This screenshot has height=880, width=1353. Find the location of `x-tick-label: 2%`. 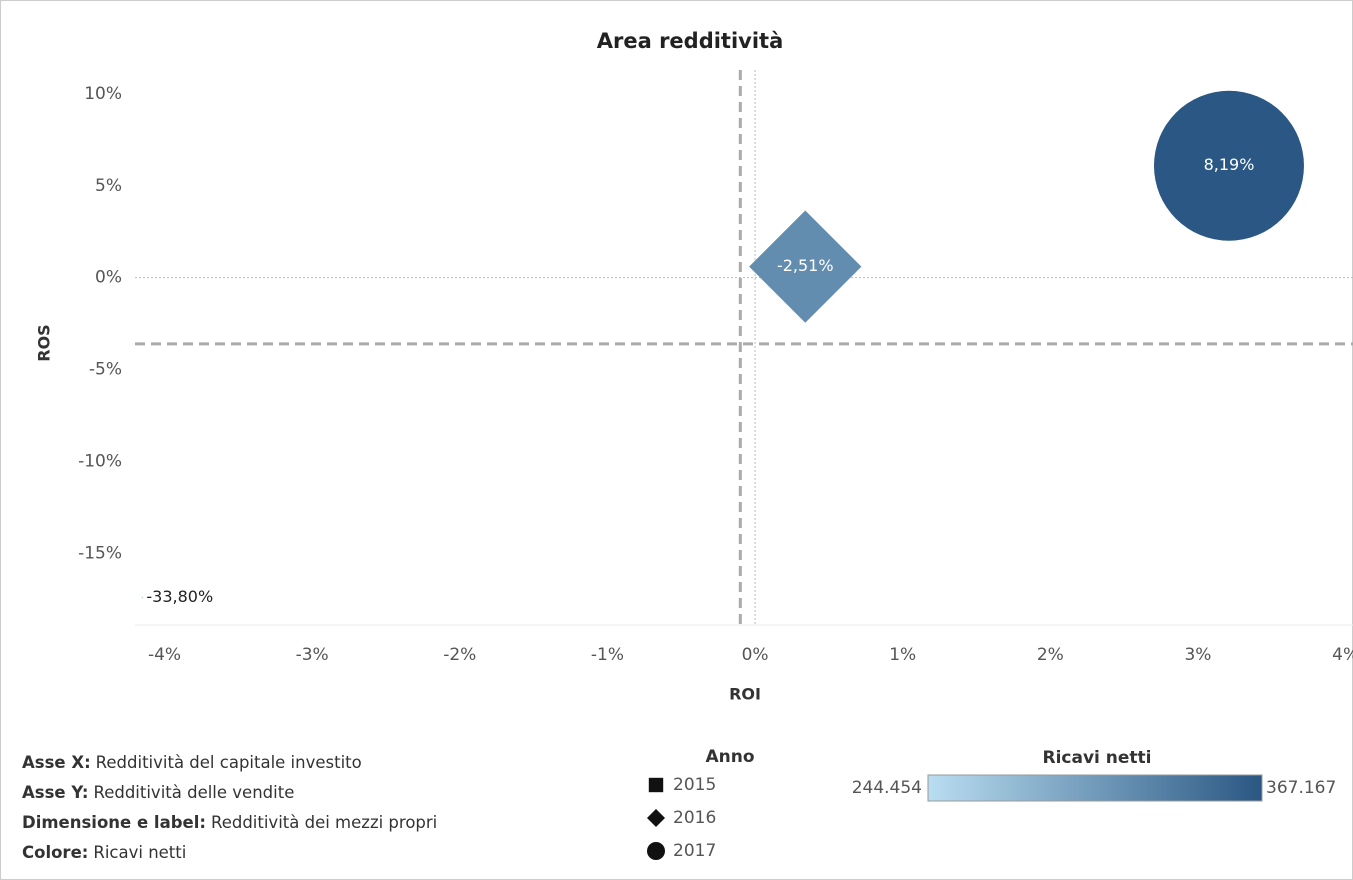

x-tick-label: 2% is located at coordinates (1050, 655).